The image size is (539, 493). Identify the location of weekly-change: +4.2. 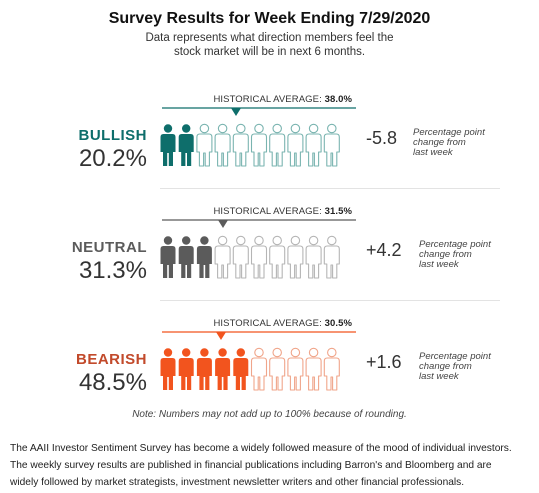
(384, 250).